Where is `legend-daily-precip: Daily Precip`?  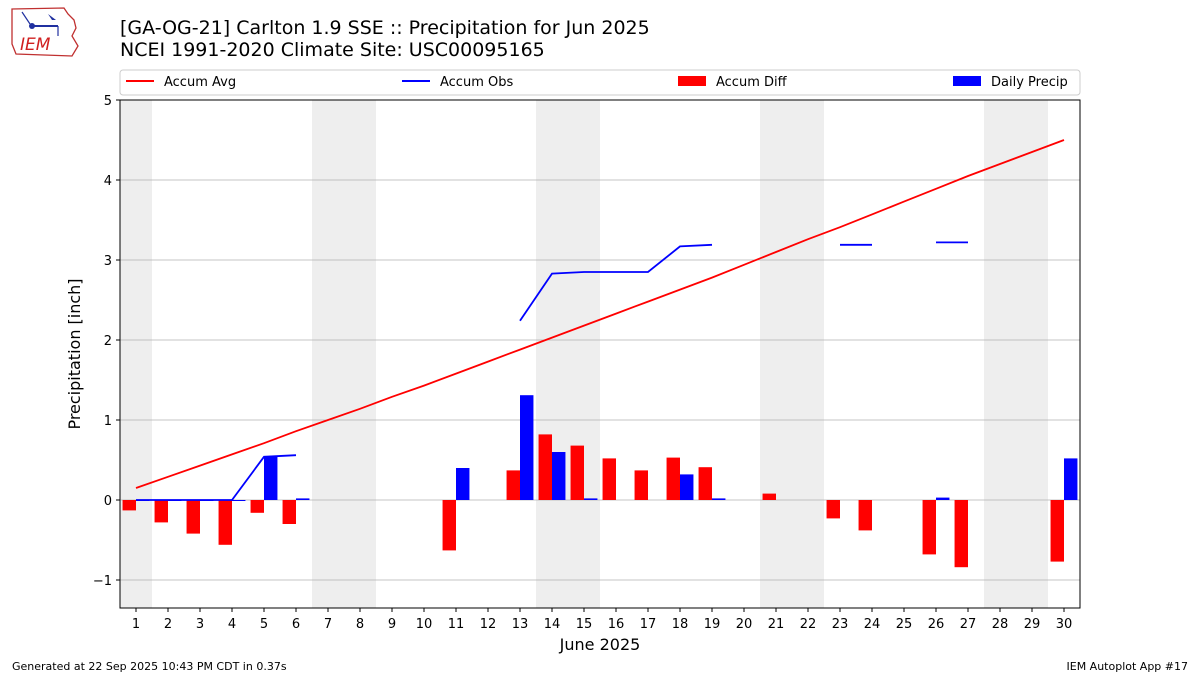 legend-daily-precip: Daily Precip is located at coordinates (1010, 82).